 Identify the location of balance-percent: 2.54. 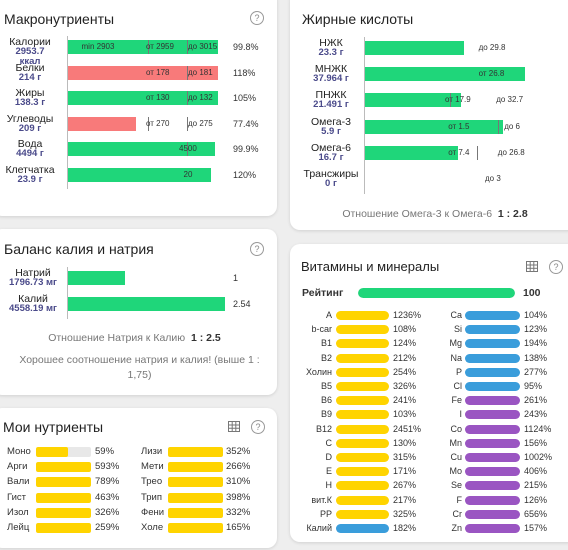
(242, 304).